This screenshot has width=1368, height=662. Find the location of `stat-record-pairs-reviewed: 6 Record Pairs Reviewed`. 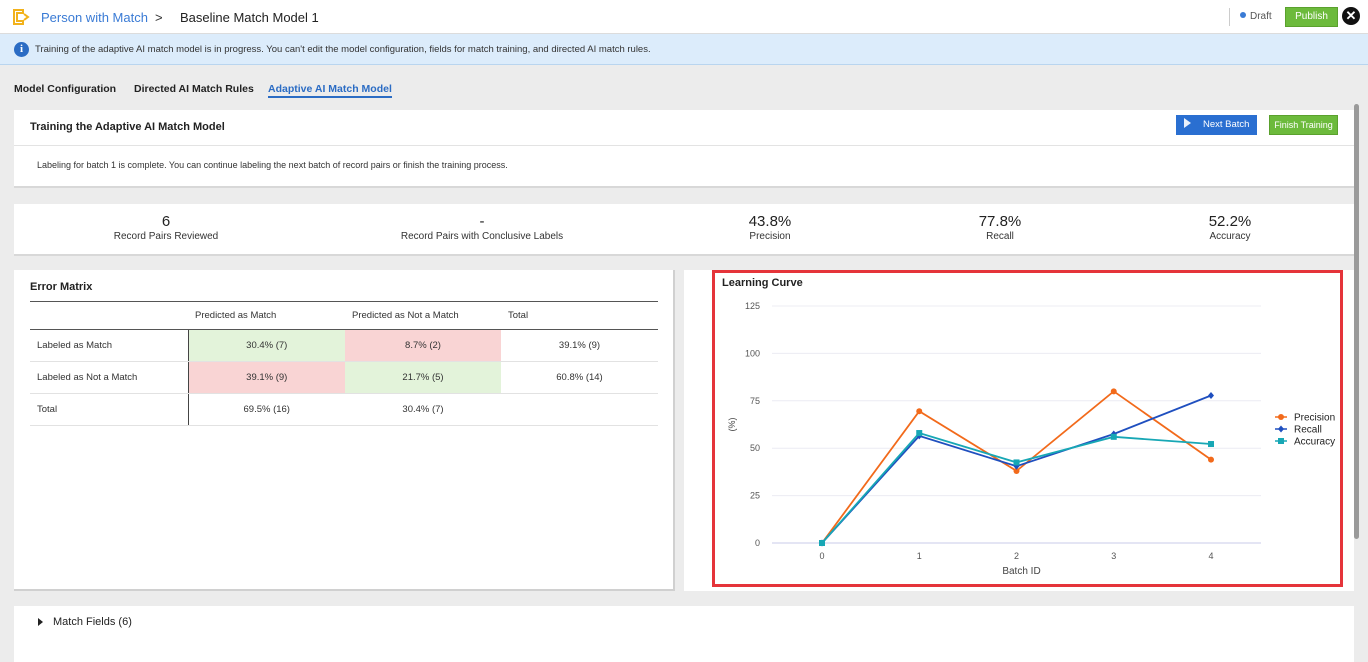

stat-record-pairs-reviewed: 6 Record Pairs Reviewed is located at coordinates (166, 227).